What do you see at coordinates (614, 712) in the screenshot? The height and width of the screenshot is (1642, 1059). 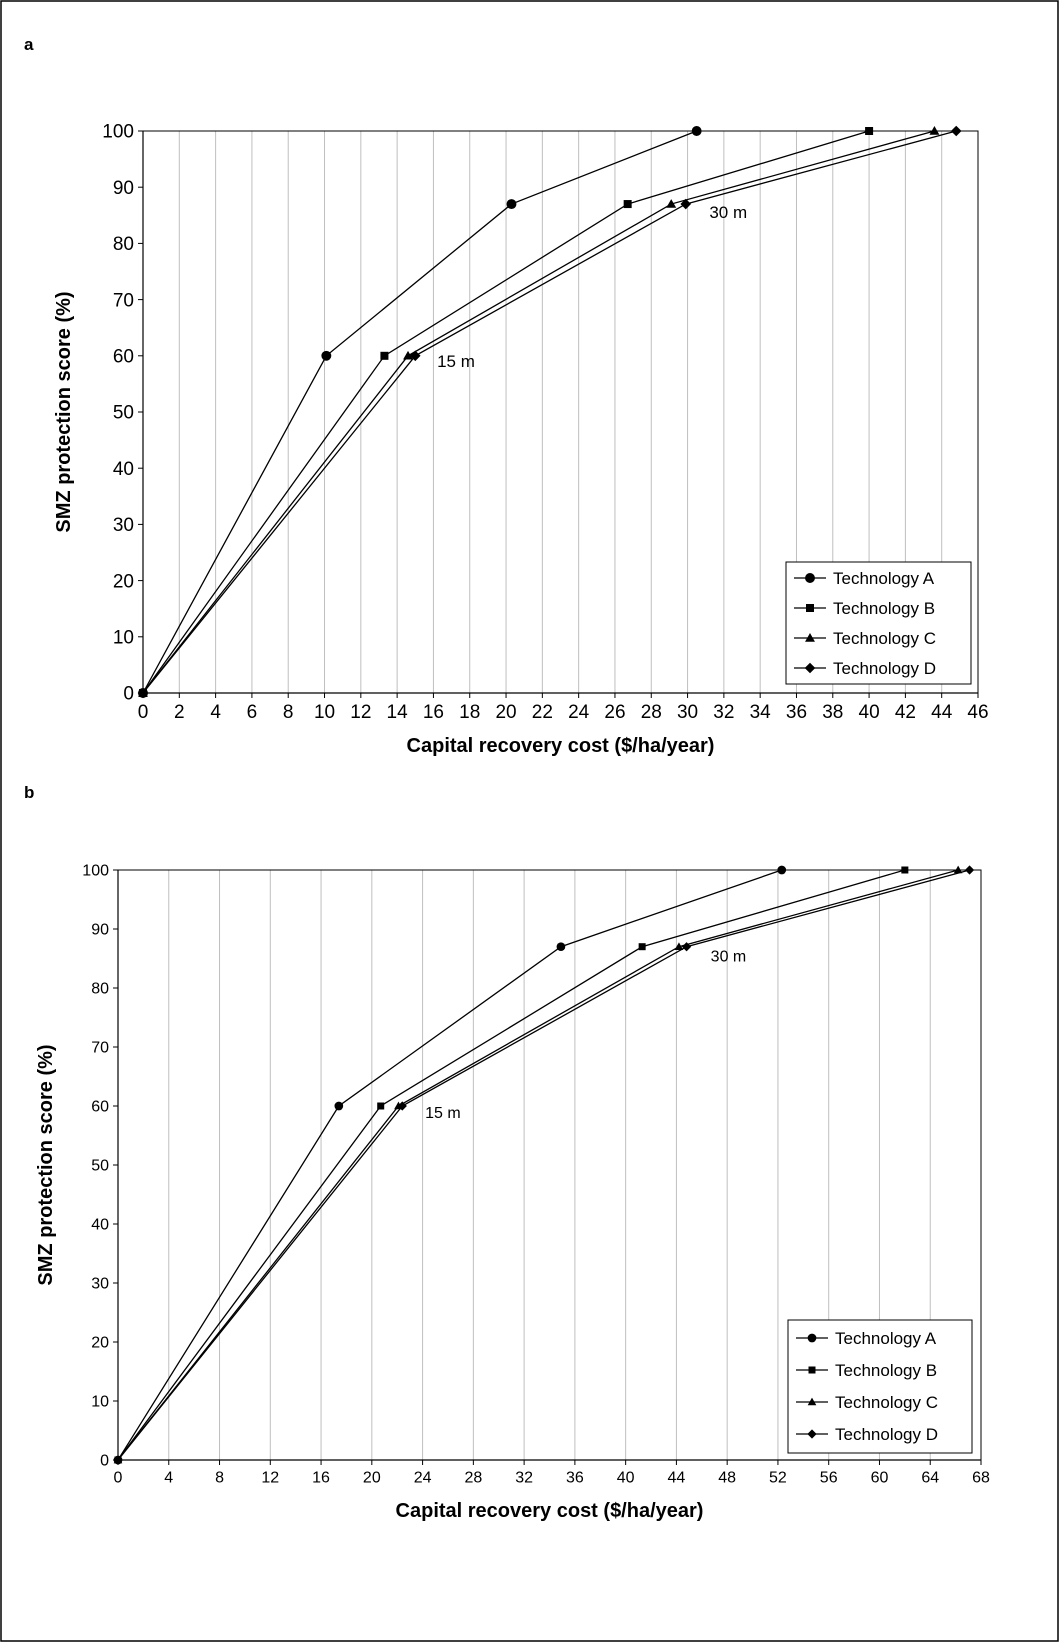 I see `x-tick-label: 26` at bounding box center [614, 712].